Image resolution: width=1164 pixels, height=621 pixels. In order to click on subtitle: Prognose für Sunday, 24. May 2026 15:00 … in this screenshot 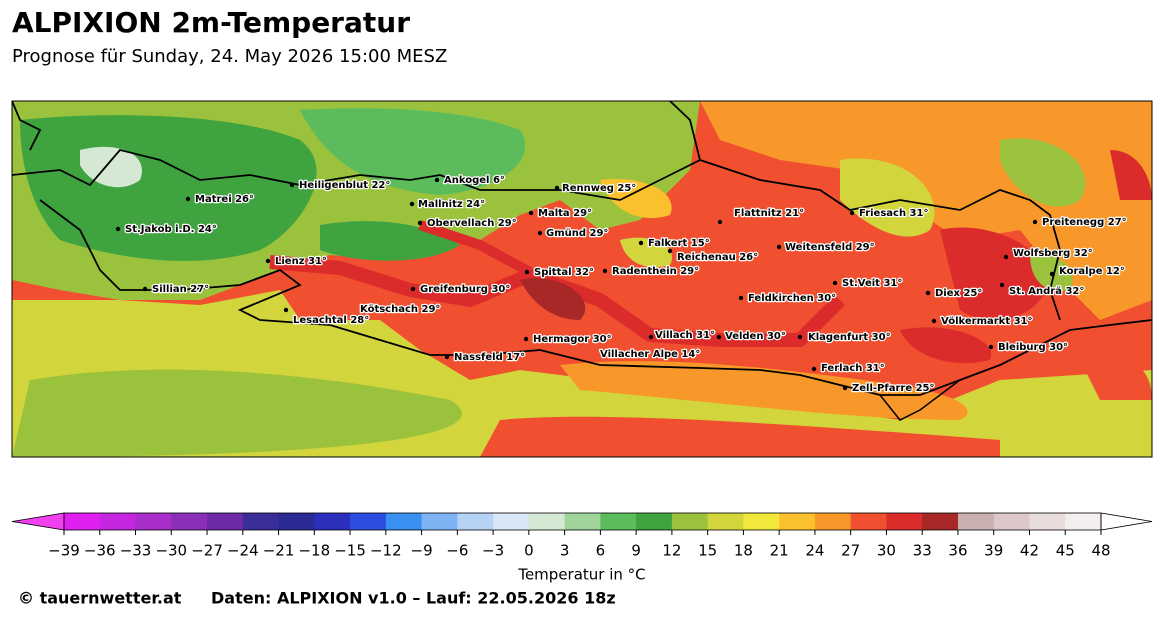, I will do `click(229, 56)`.